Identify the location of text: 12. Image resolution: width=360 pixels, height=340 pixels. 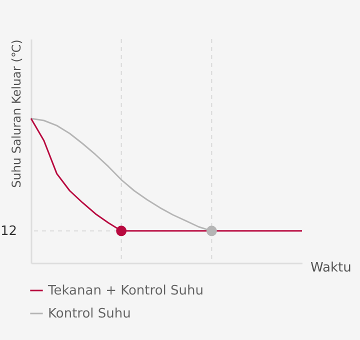
(8, 231).